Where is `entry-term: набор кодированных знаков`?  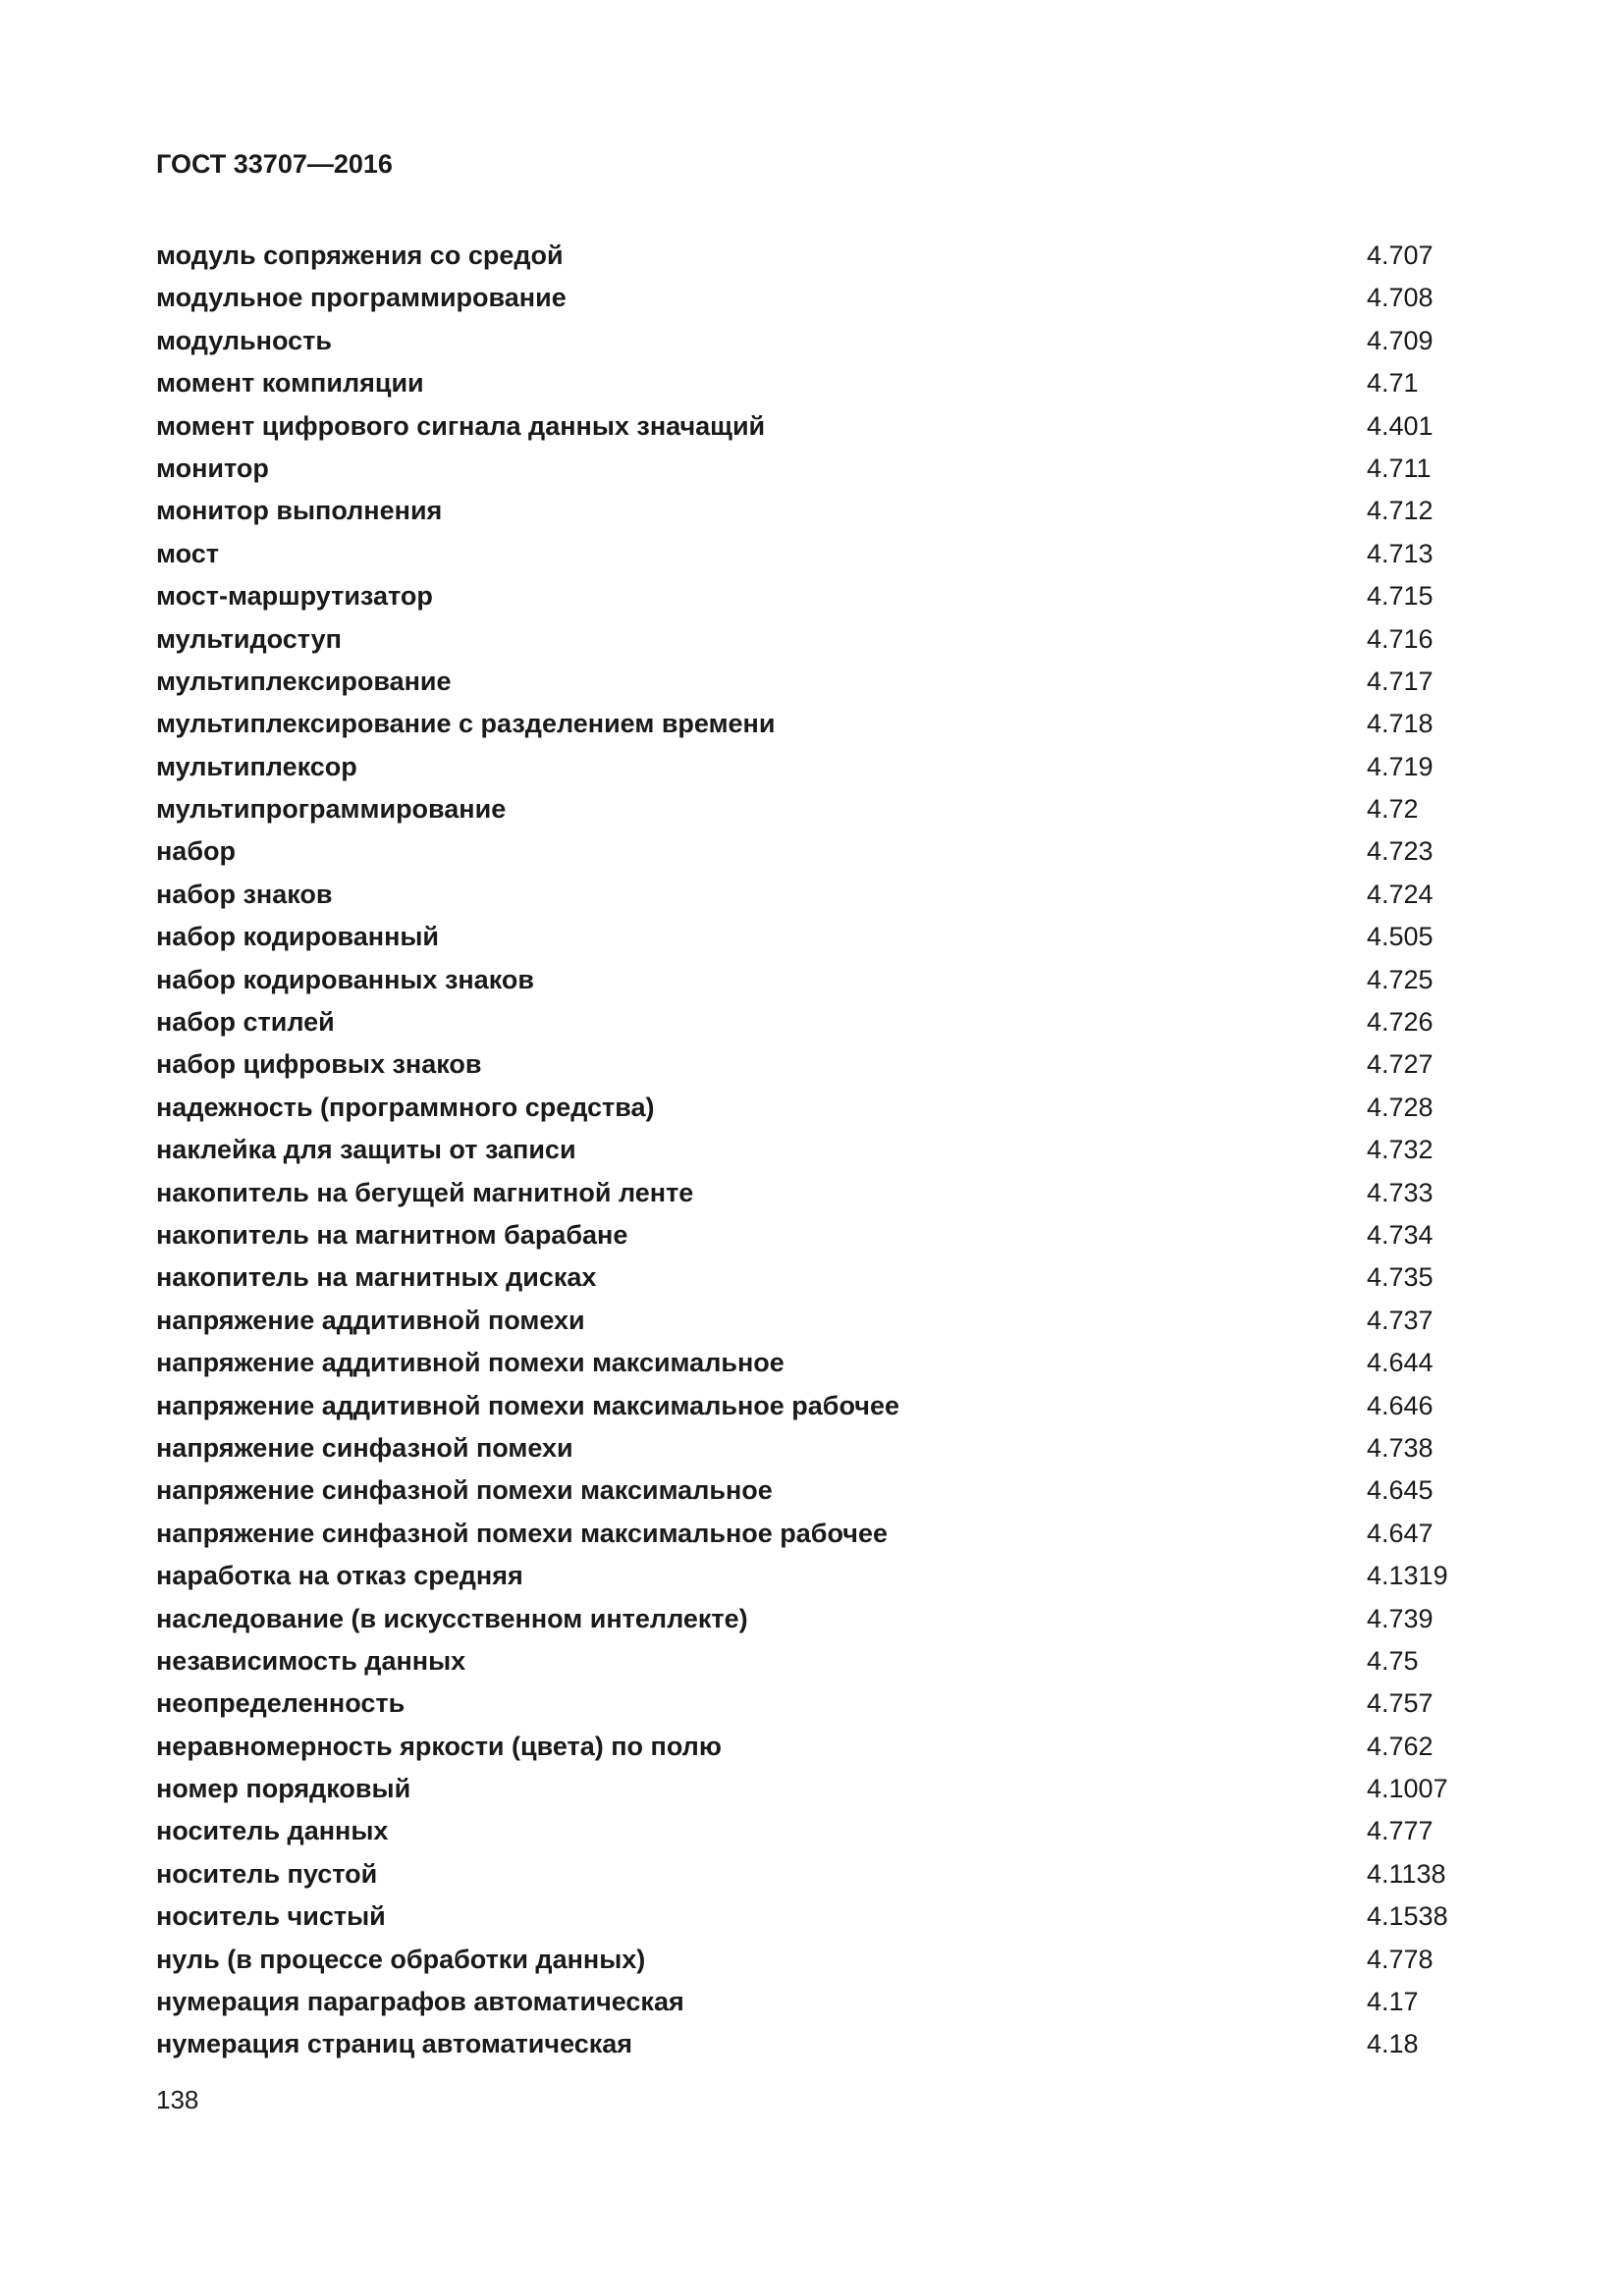 entry-term: набор кодированных знаков is located at coordinates (345, 979).